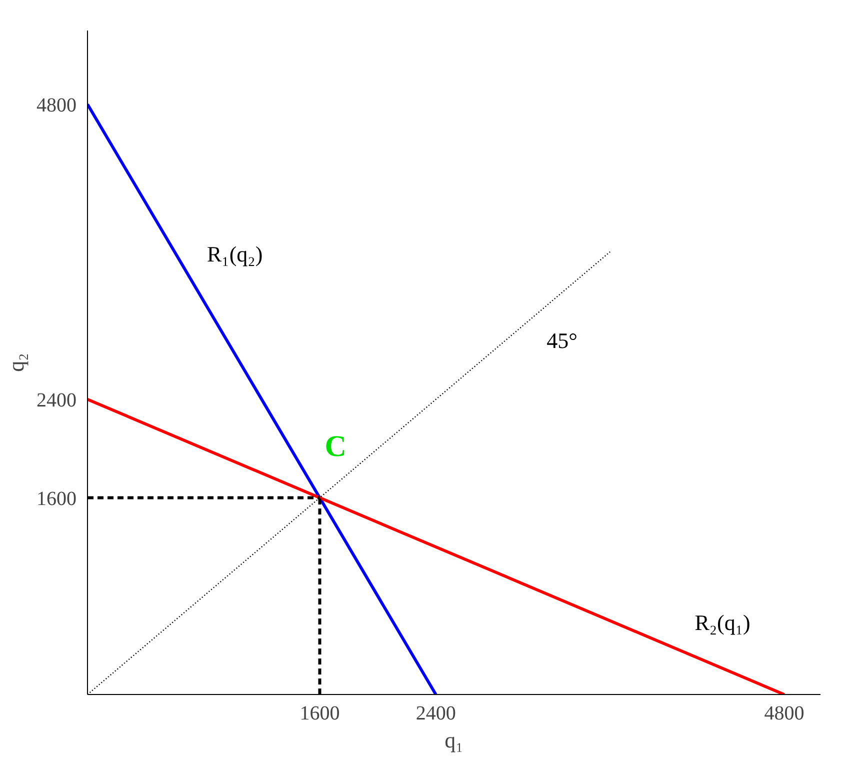 This screenshot has height=763, width=858. Describe the element at coordinates (454, 740) in the screenshot. I see `x-axis-title: q₁` at that location.